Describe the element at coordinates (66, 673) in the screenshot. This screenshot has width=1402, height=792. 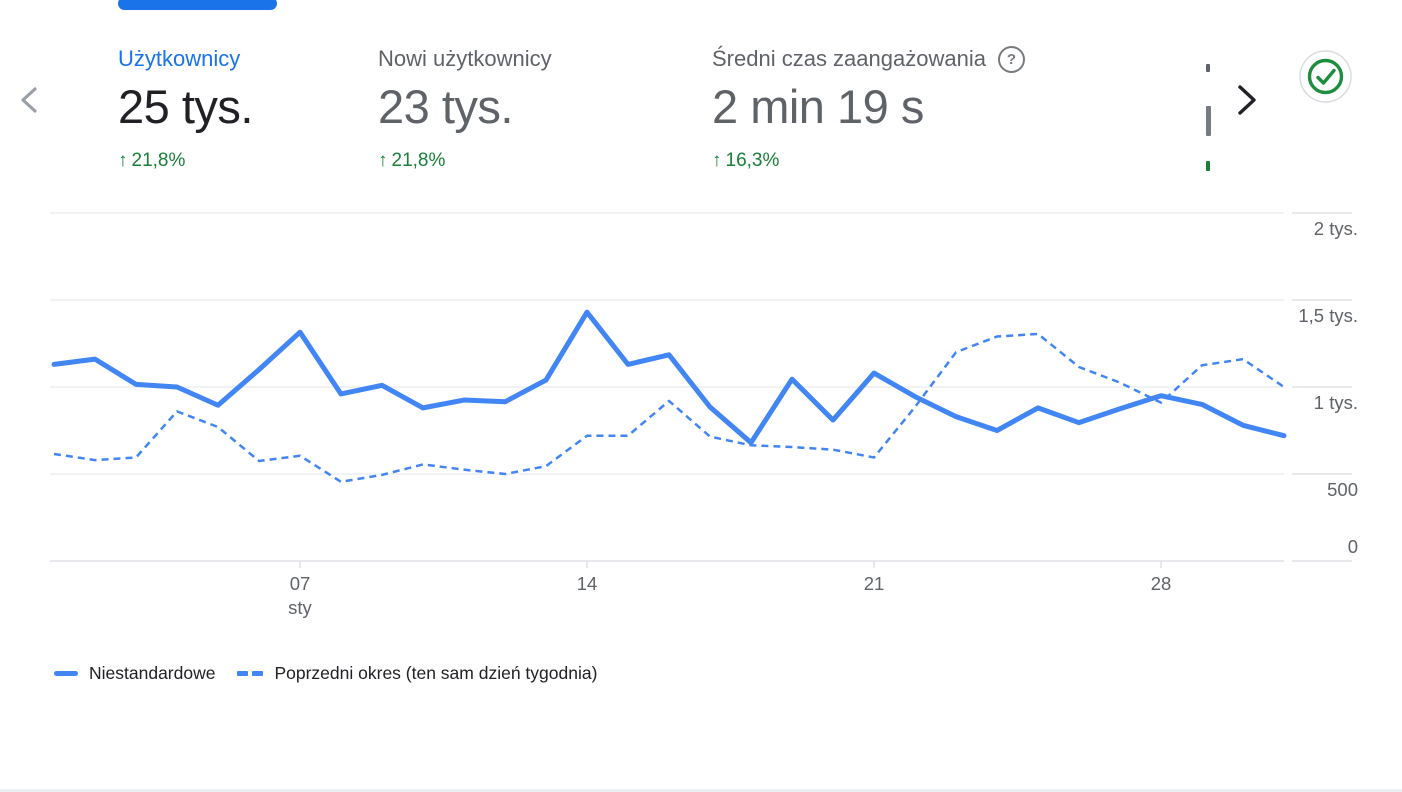
I see `solid-line-swatch-icon` at that location.